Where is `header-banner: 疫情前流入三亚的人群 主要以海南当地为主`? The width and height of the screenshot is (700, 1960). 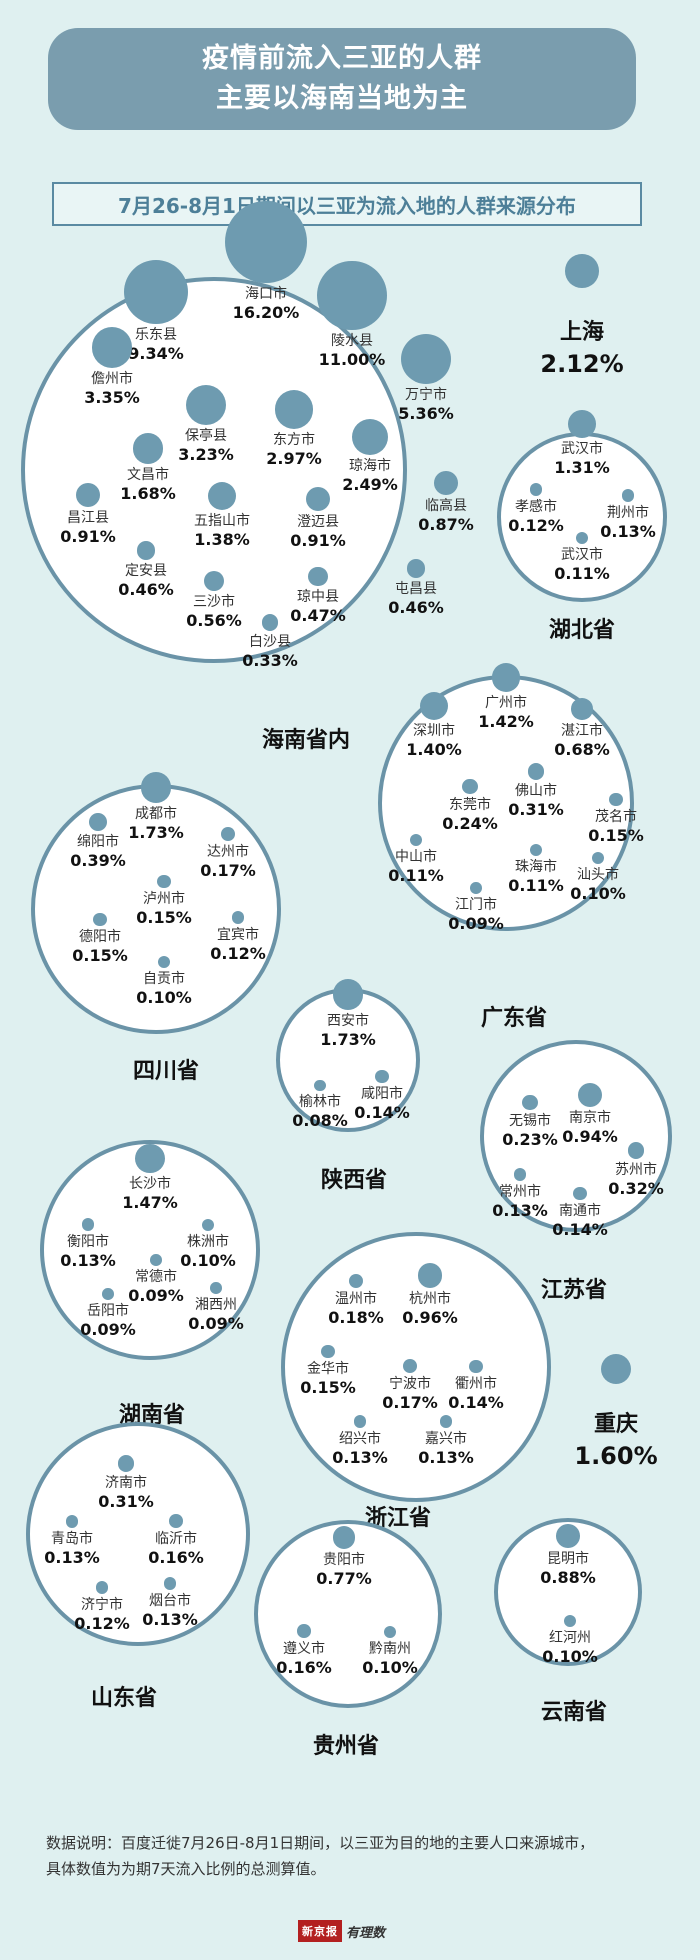 header-banner: 疫情前流入三亚的人群 主要以海南当地为主 is located at coordinates (342, 79).